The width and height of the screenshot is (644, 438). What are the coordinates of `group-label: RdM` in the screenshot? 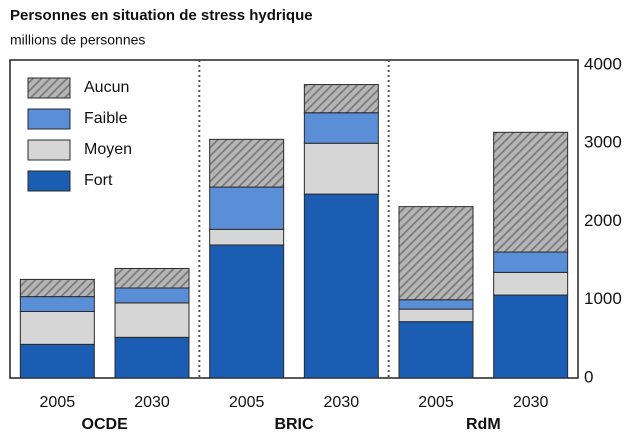 It's located at (483, 424).